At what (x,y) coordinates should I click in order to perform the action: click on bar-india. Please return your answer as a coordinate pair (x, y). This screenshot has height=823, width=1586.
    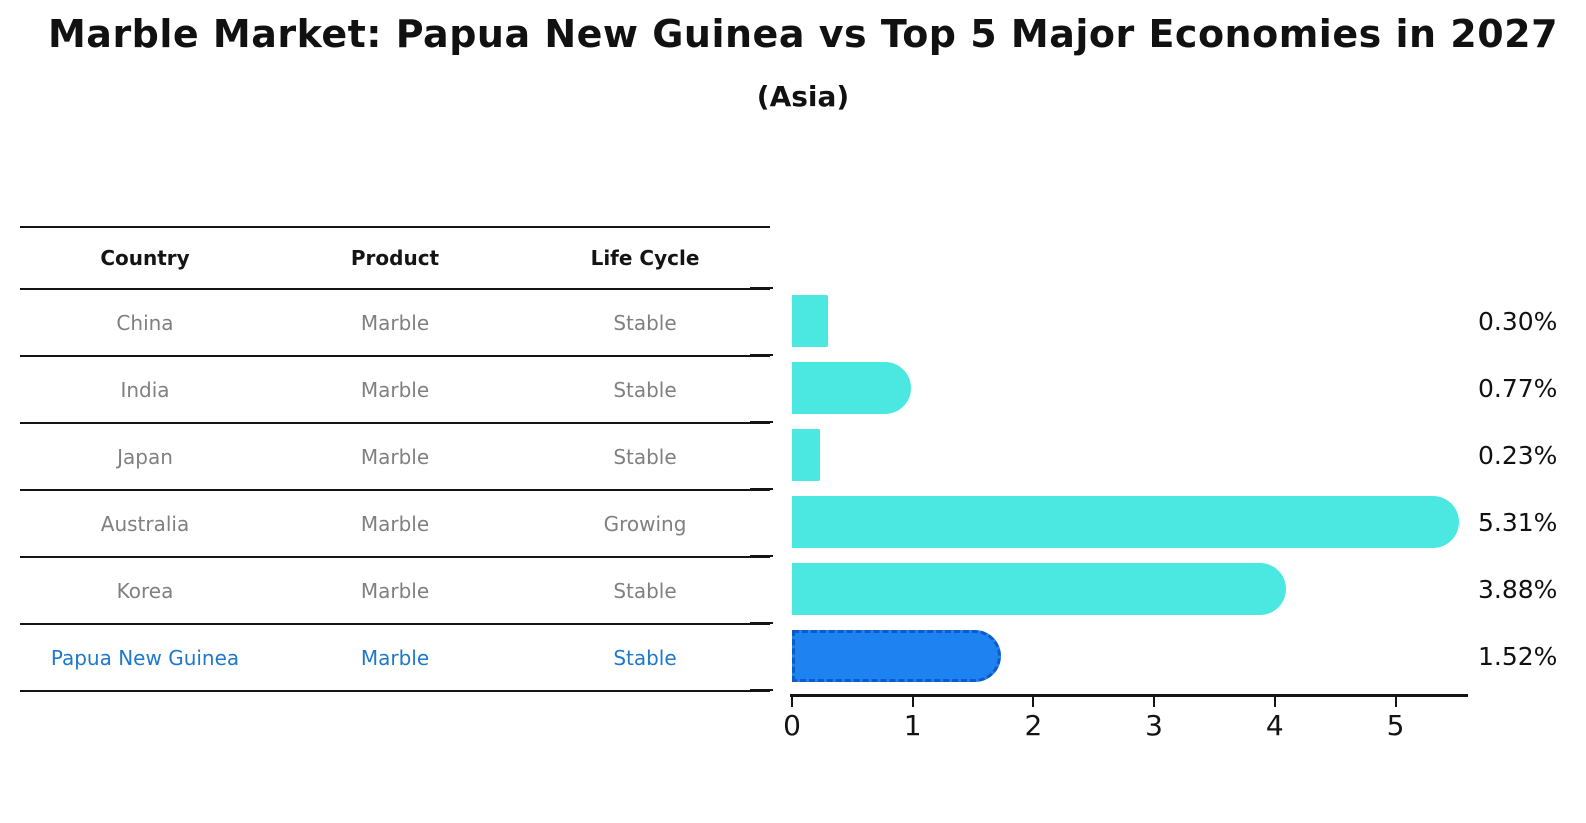
    Looking at the image, I should click on (851, 388).